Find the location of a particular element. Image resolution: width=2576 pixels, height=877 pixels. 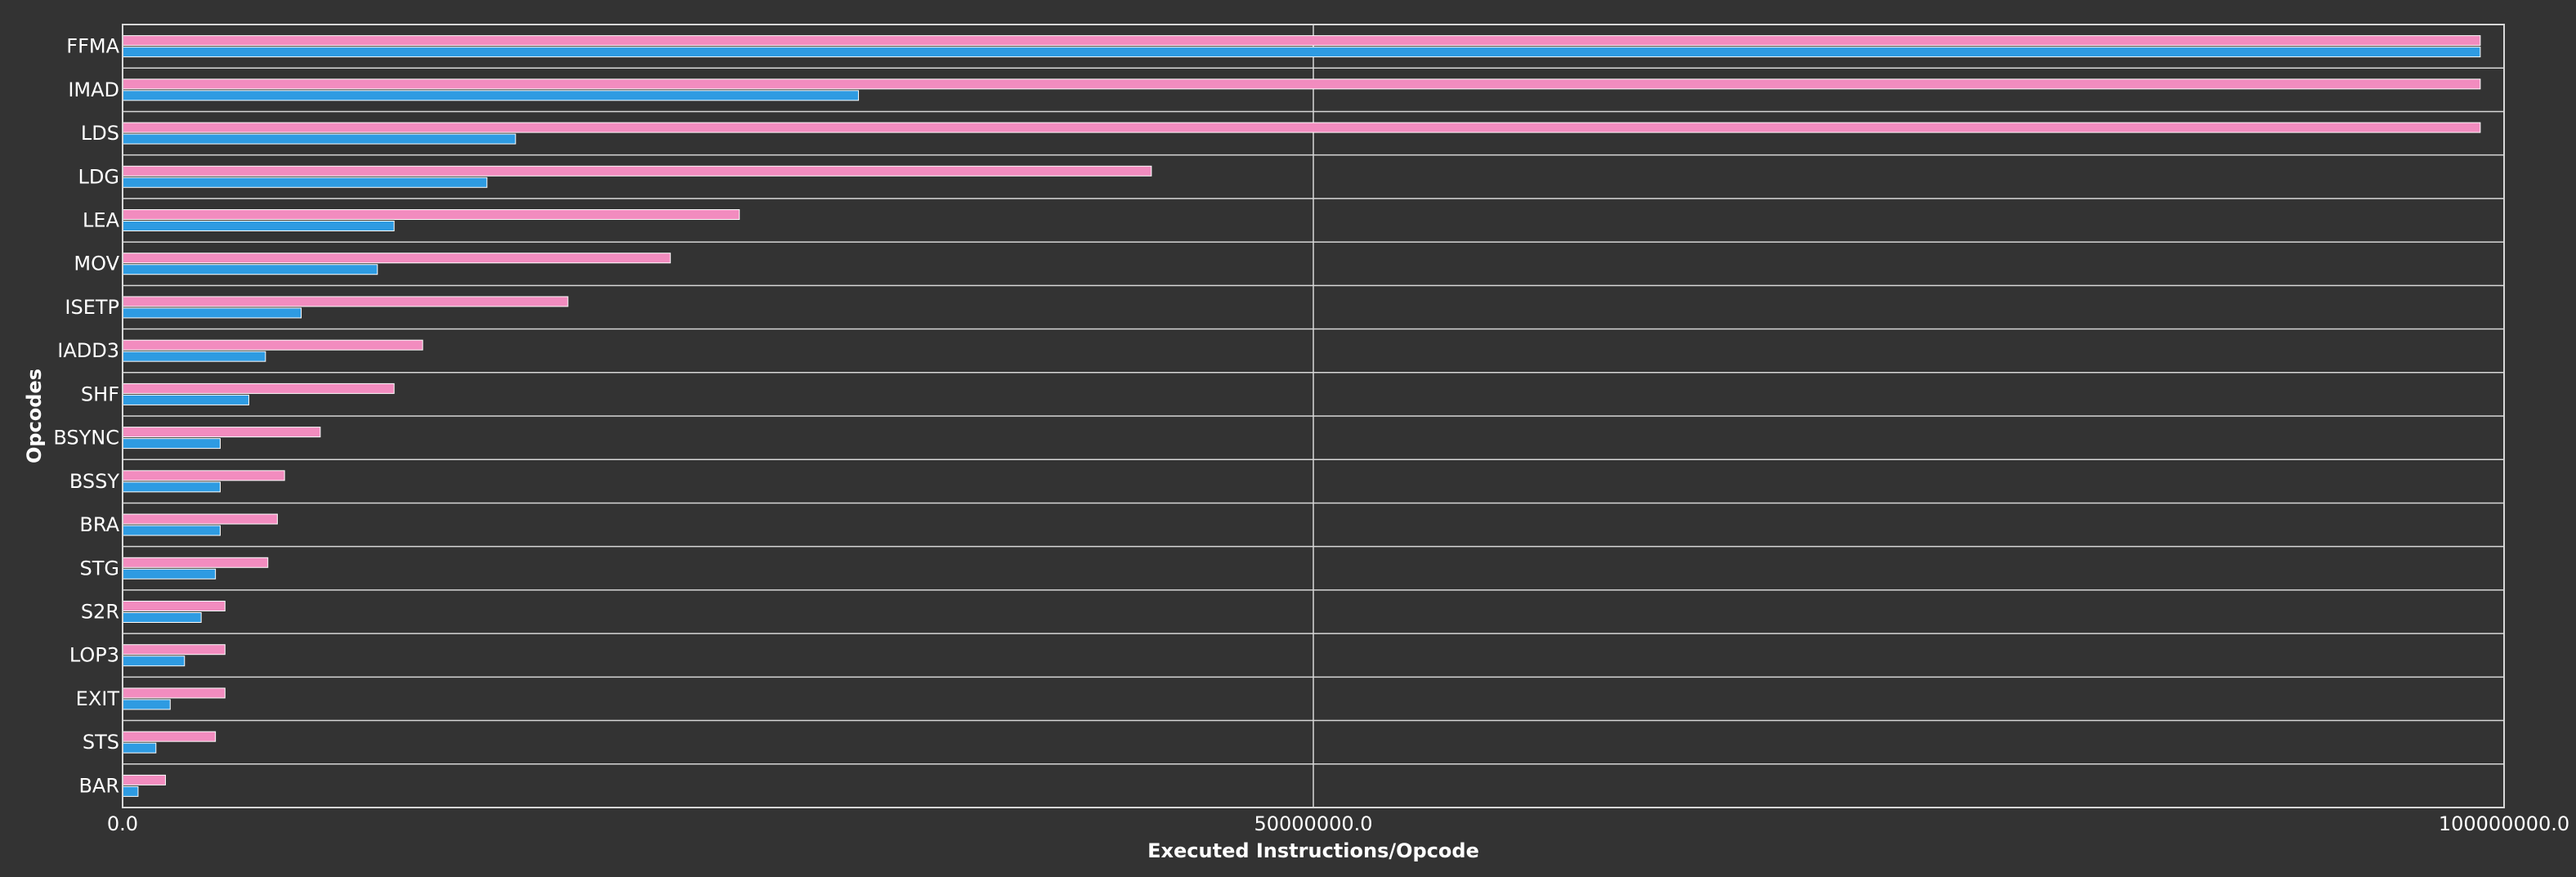

y-tick-label-iadd3: IADD3 is located at coordinates (88, 350).